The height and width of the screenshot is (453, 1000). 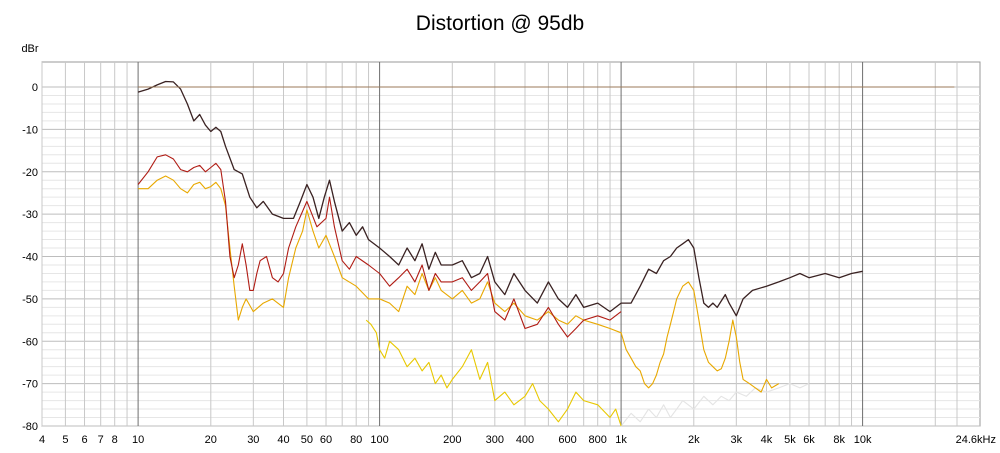 I want to click on x-tick-label: 10, so click(x=138, y=440).